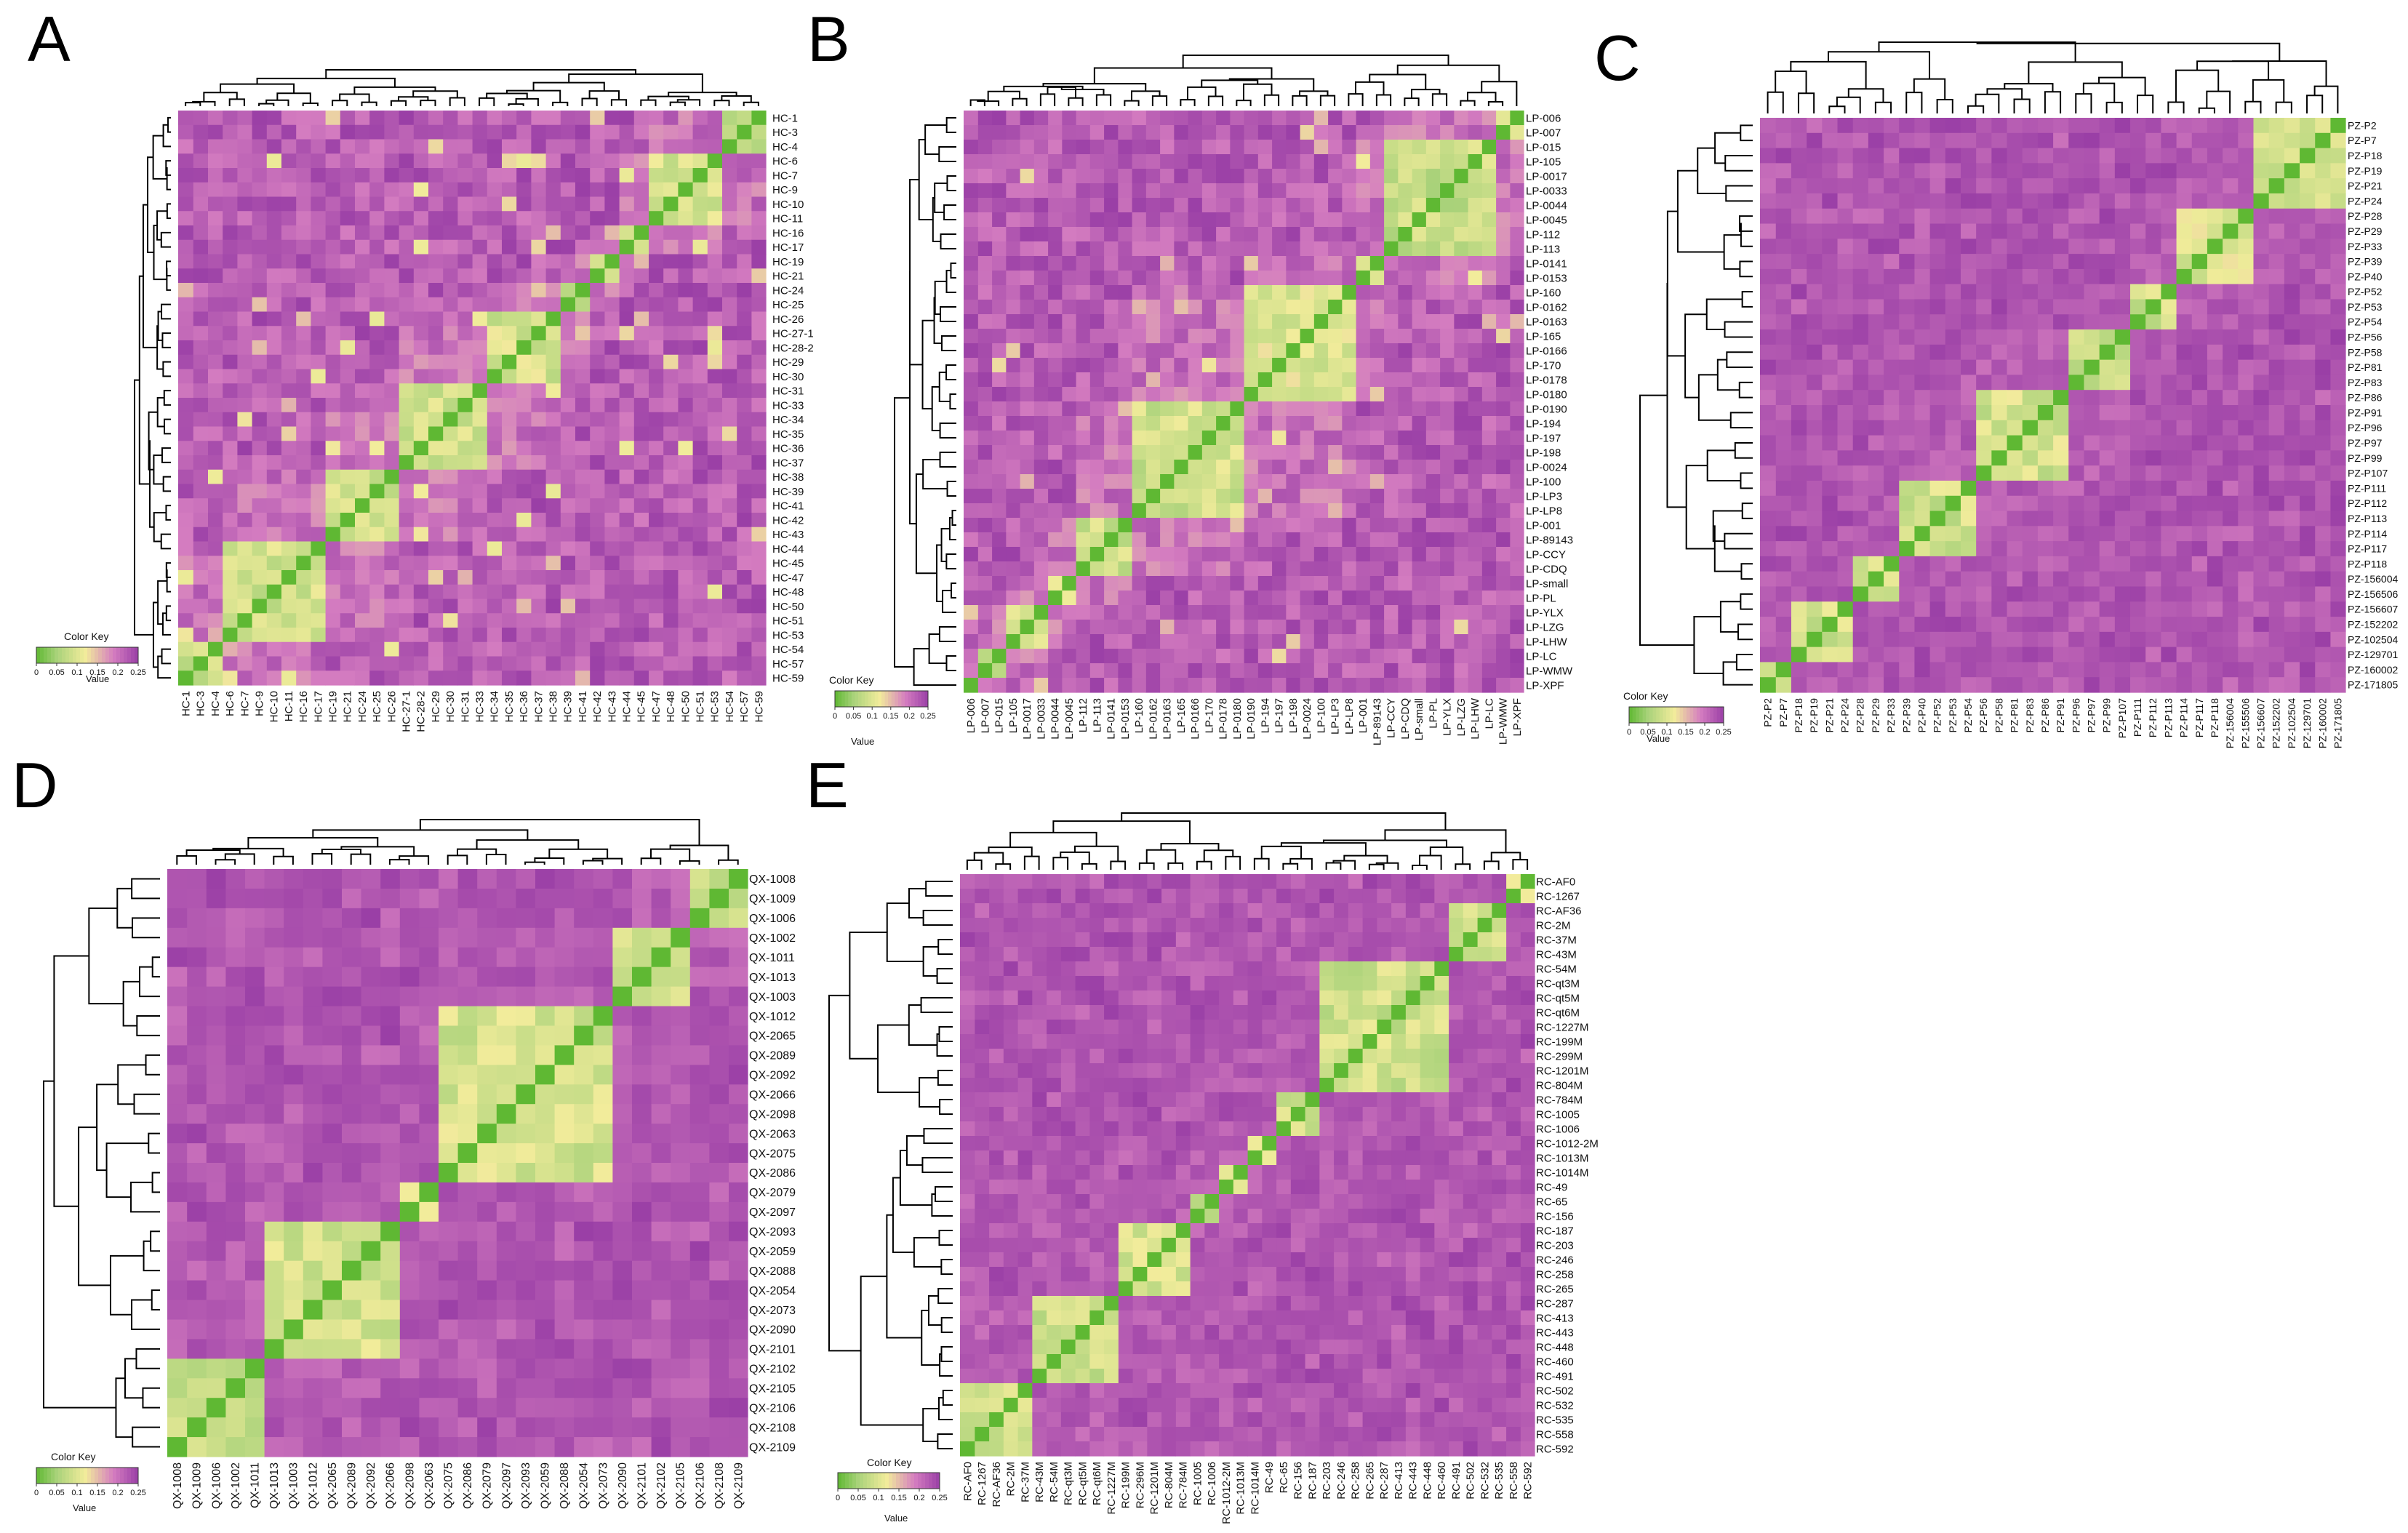 The height and width of the screenshot is (1533, 2408). What do you see at coordinates (87, 655) in the screenshot?
I see `color-key-frame` at bounding box center [87, 655].